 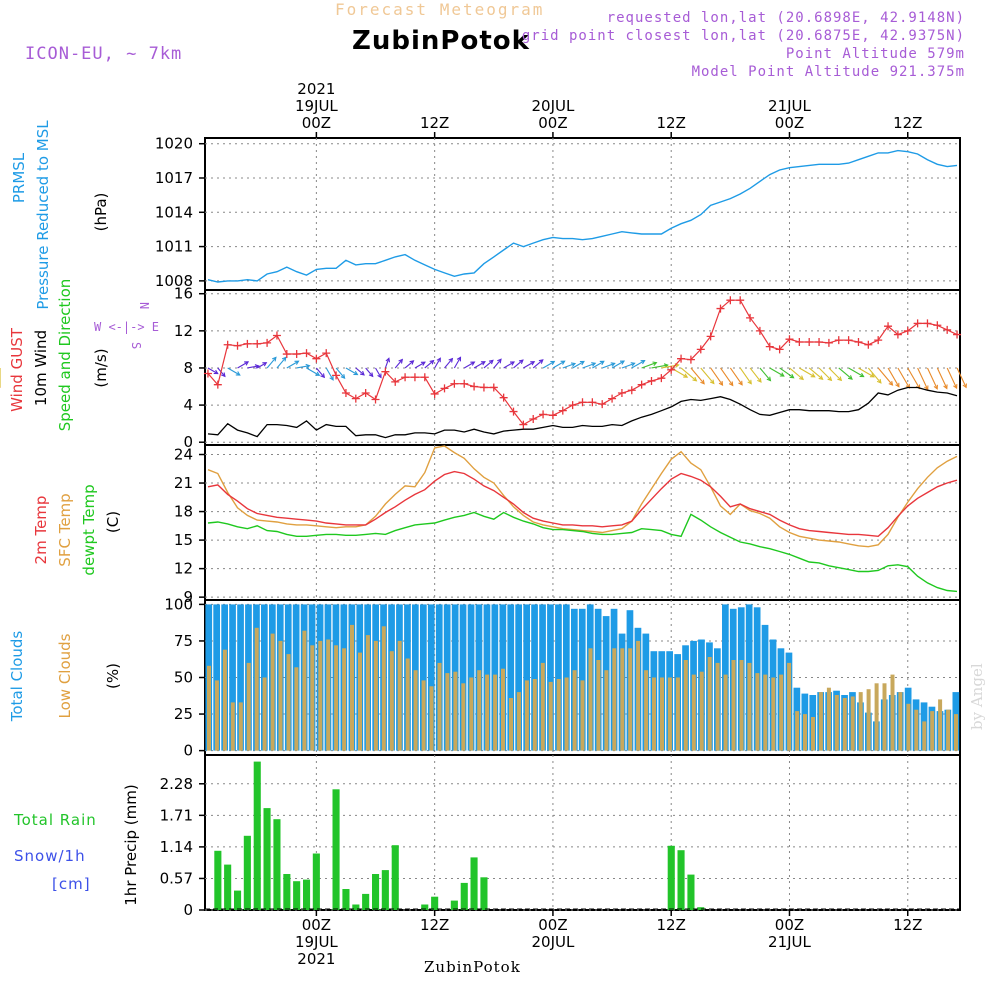 What do you see at coordinates (89, 529) in the screenshot?
I see `dewpoint-label: dewpt Temp` at bounding box center [89, 529].